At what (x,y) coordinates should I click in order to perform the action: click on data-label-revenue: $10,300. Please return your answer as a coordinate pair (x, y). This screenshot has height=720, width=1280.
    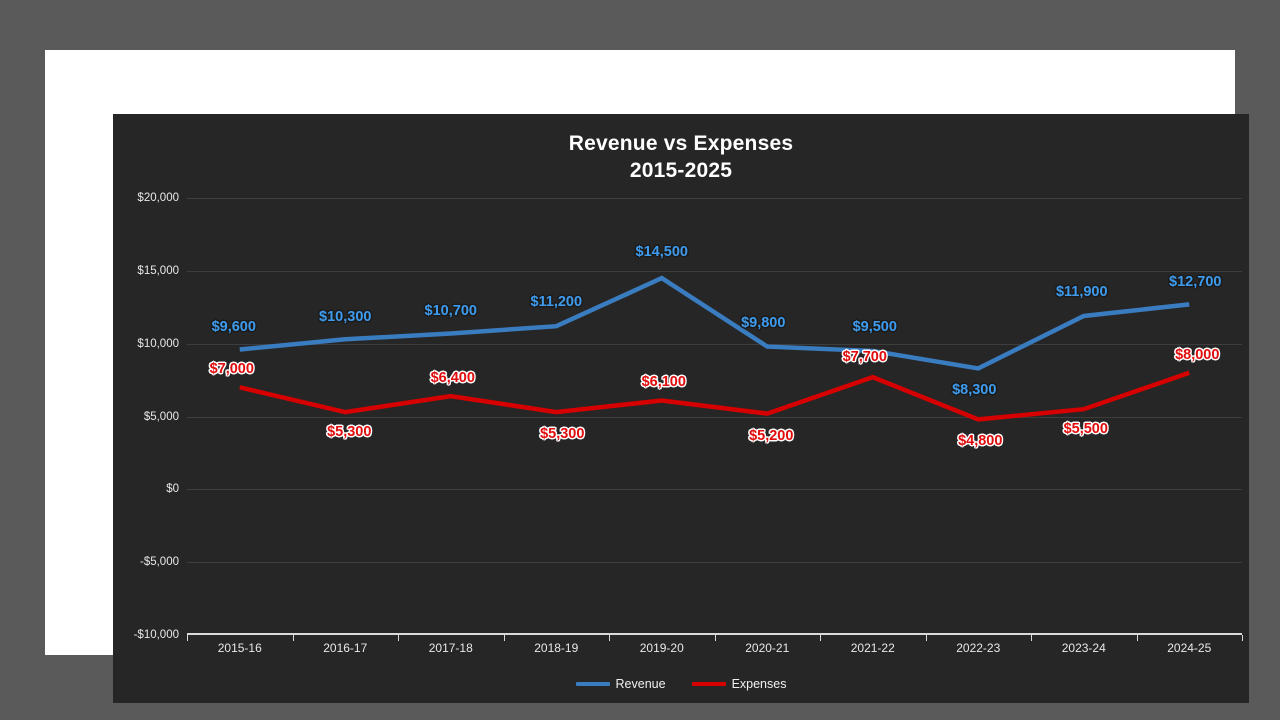
    Looking at the image, I should click on (345, 317).